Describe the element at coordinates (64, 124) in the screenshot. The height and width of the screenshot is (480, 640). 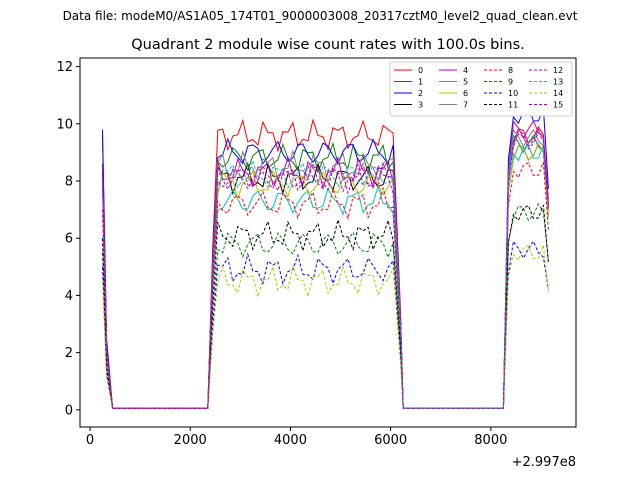
I see `y-tick-label: 10` at that location.